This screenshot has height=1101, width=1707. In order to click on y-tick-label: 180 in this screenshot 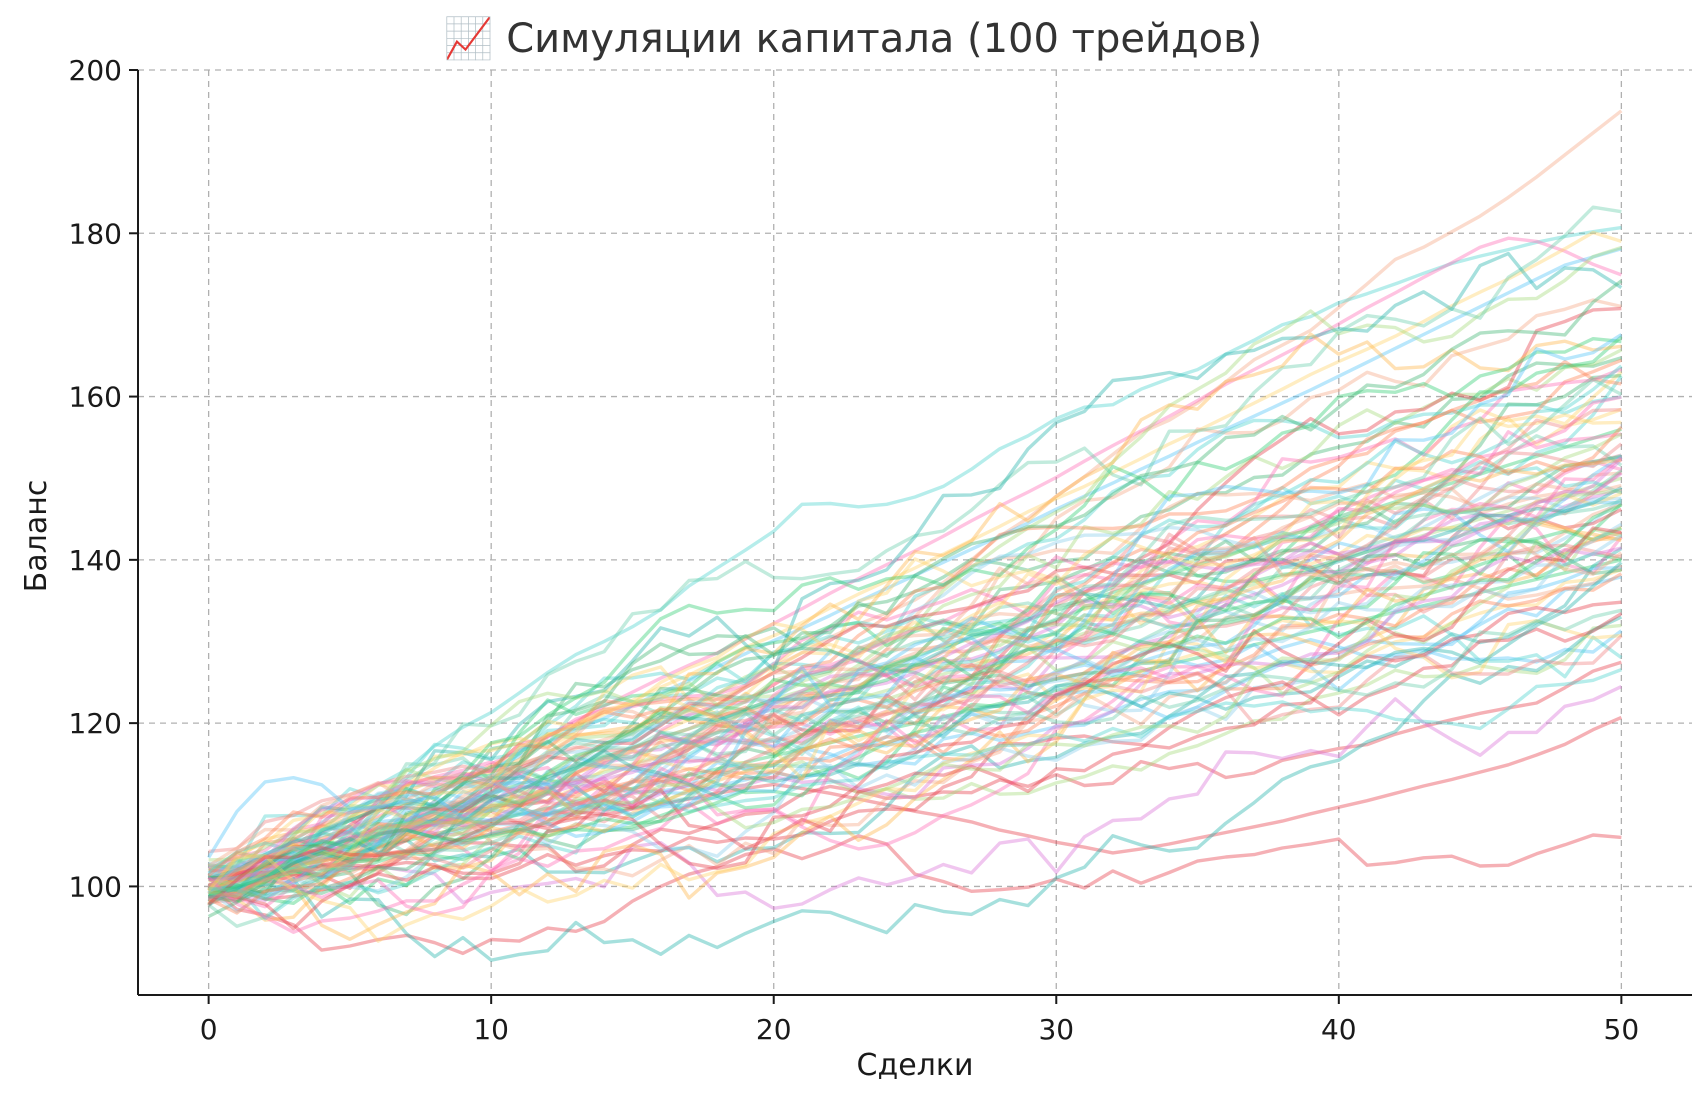, I will do `click(95, 233)`.